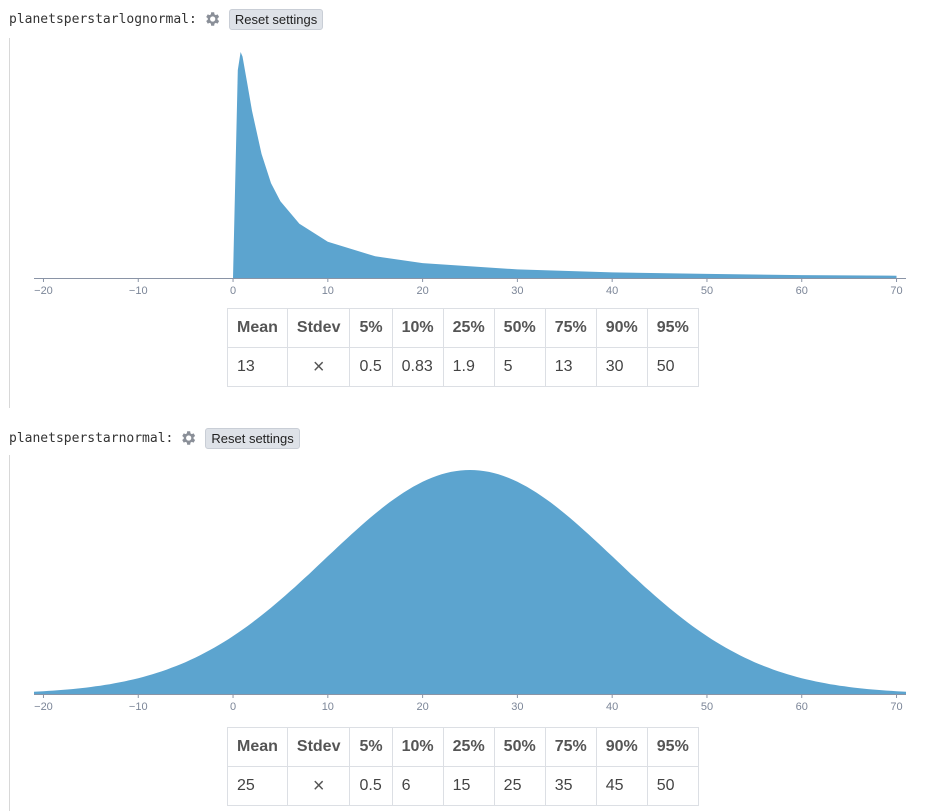 Image resolution: width=930 pixels, height=811 pixels. What do you see at coordinates (417, 786) in the screenshot?
I see `stats-value-cell: 6` at bounding box center [417, 786].